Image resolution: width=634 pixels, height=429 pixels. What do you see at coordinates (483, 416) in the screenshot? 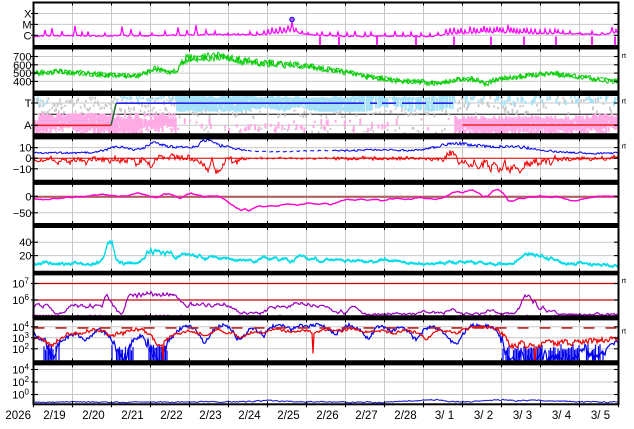
I see `svg-text: 3/ 2` at bounding box center [483, 416].